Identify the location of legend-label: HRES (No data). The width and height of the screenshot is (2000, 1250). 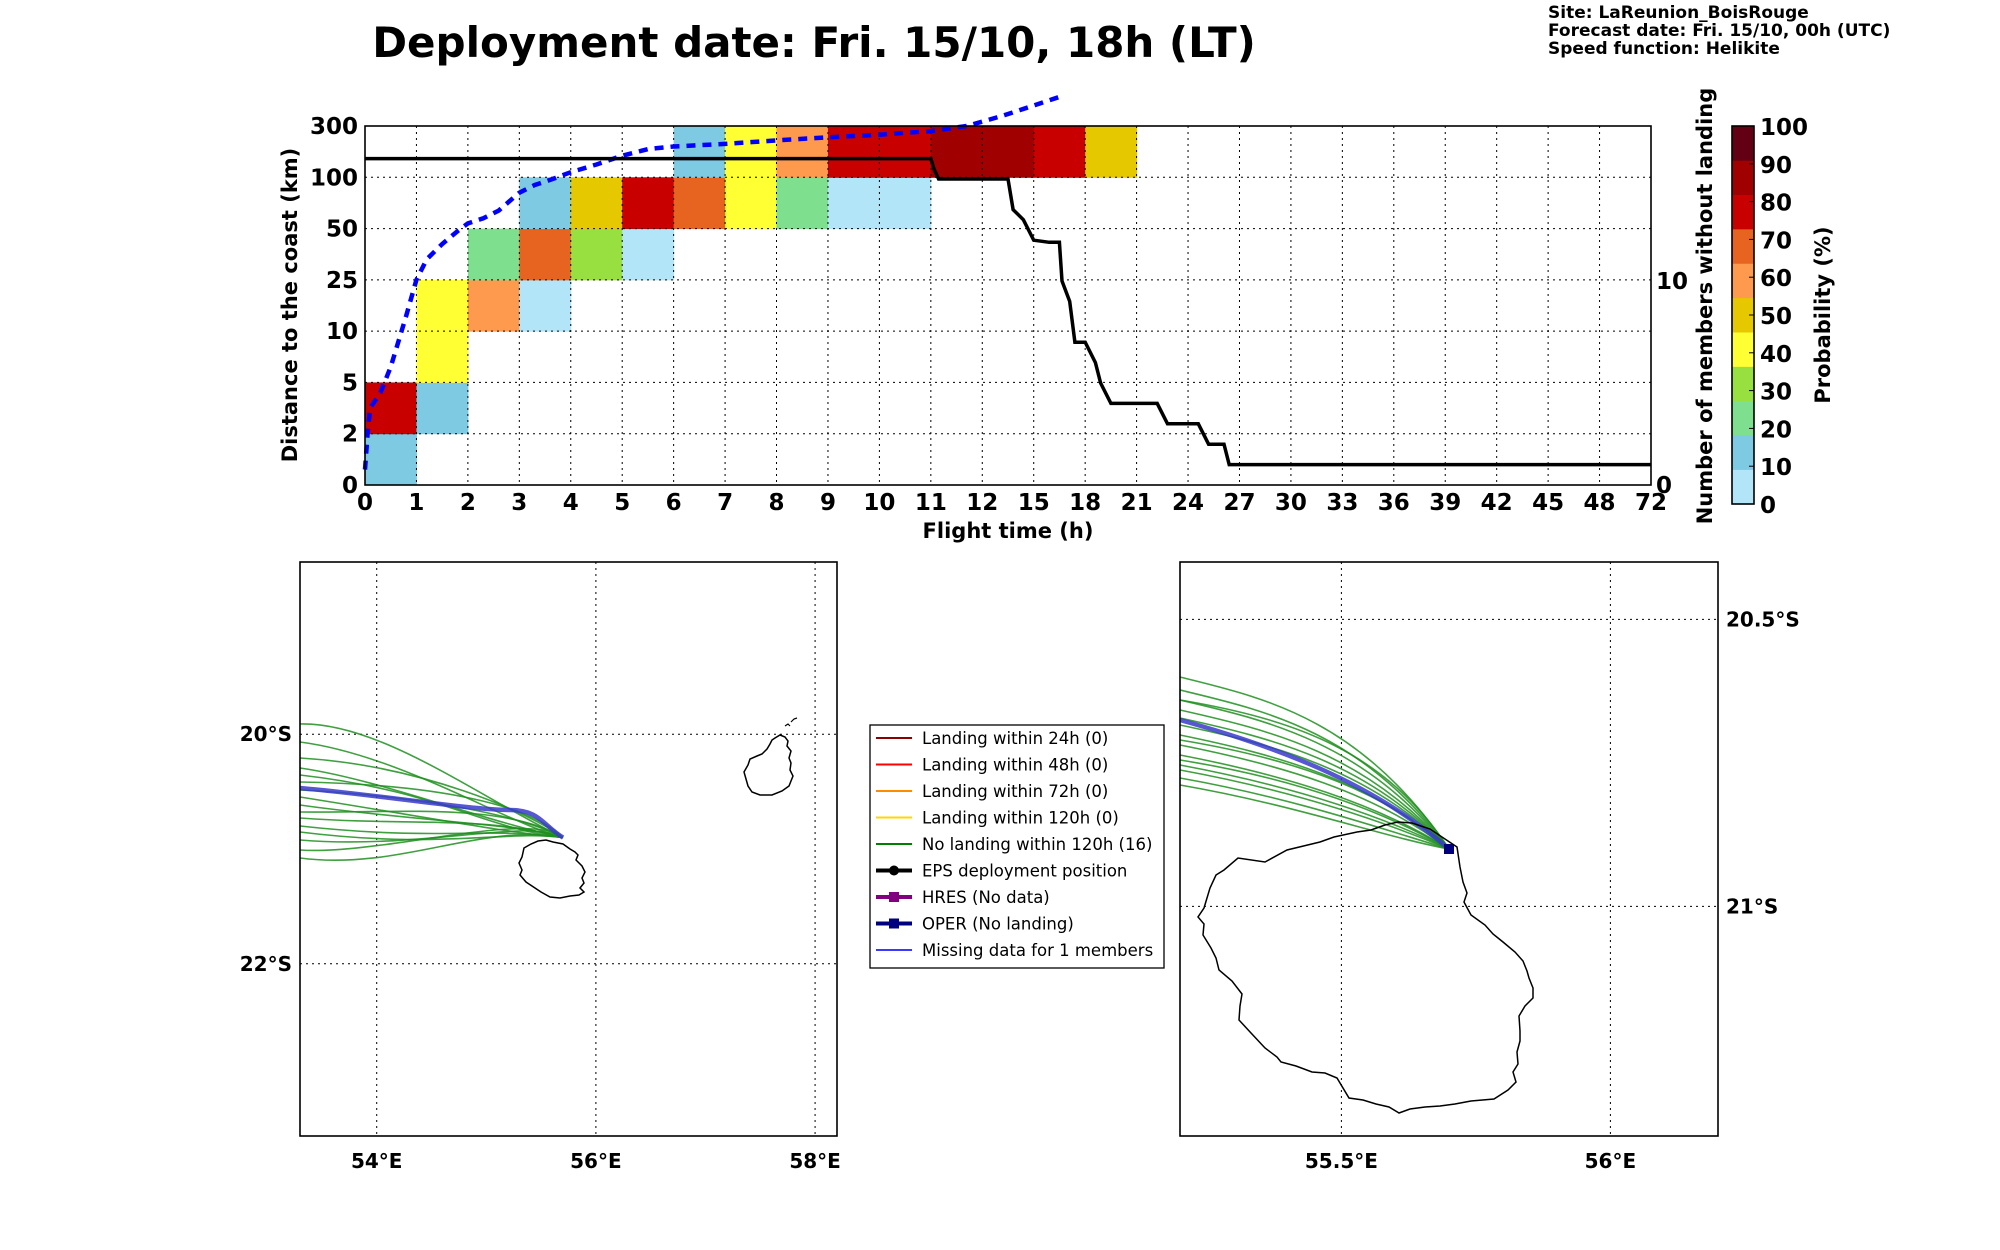
(986, 897).